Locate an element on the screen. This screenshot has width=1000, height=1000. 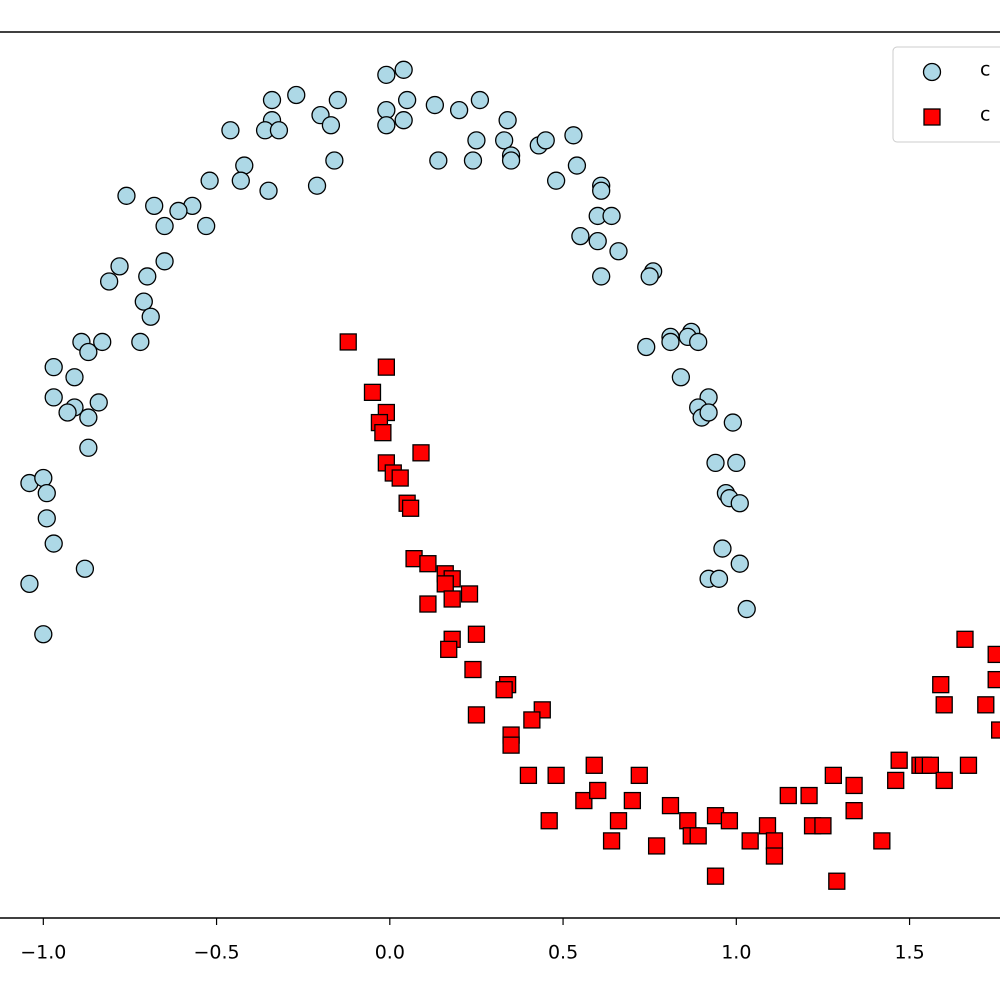
legend: cc is located at coordinates (946, 94).